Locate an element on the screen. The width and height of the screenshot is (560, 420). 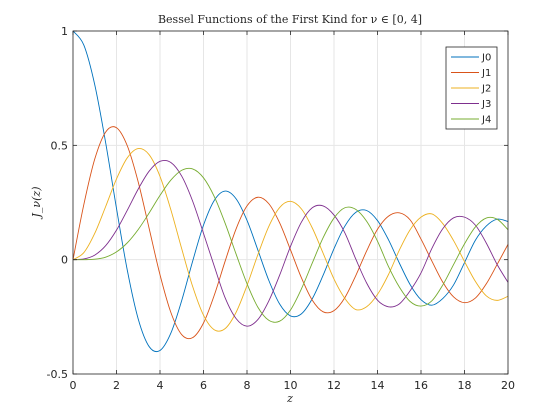
legend-label-j1: J1 is located at coordinates (486, 73).